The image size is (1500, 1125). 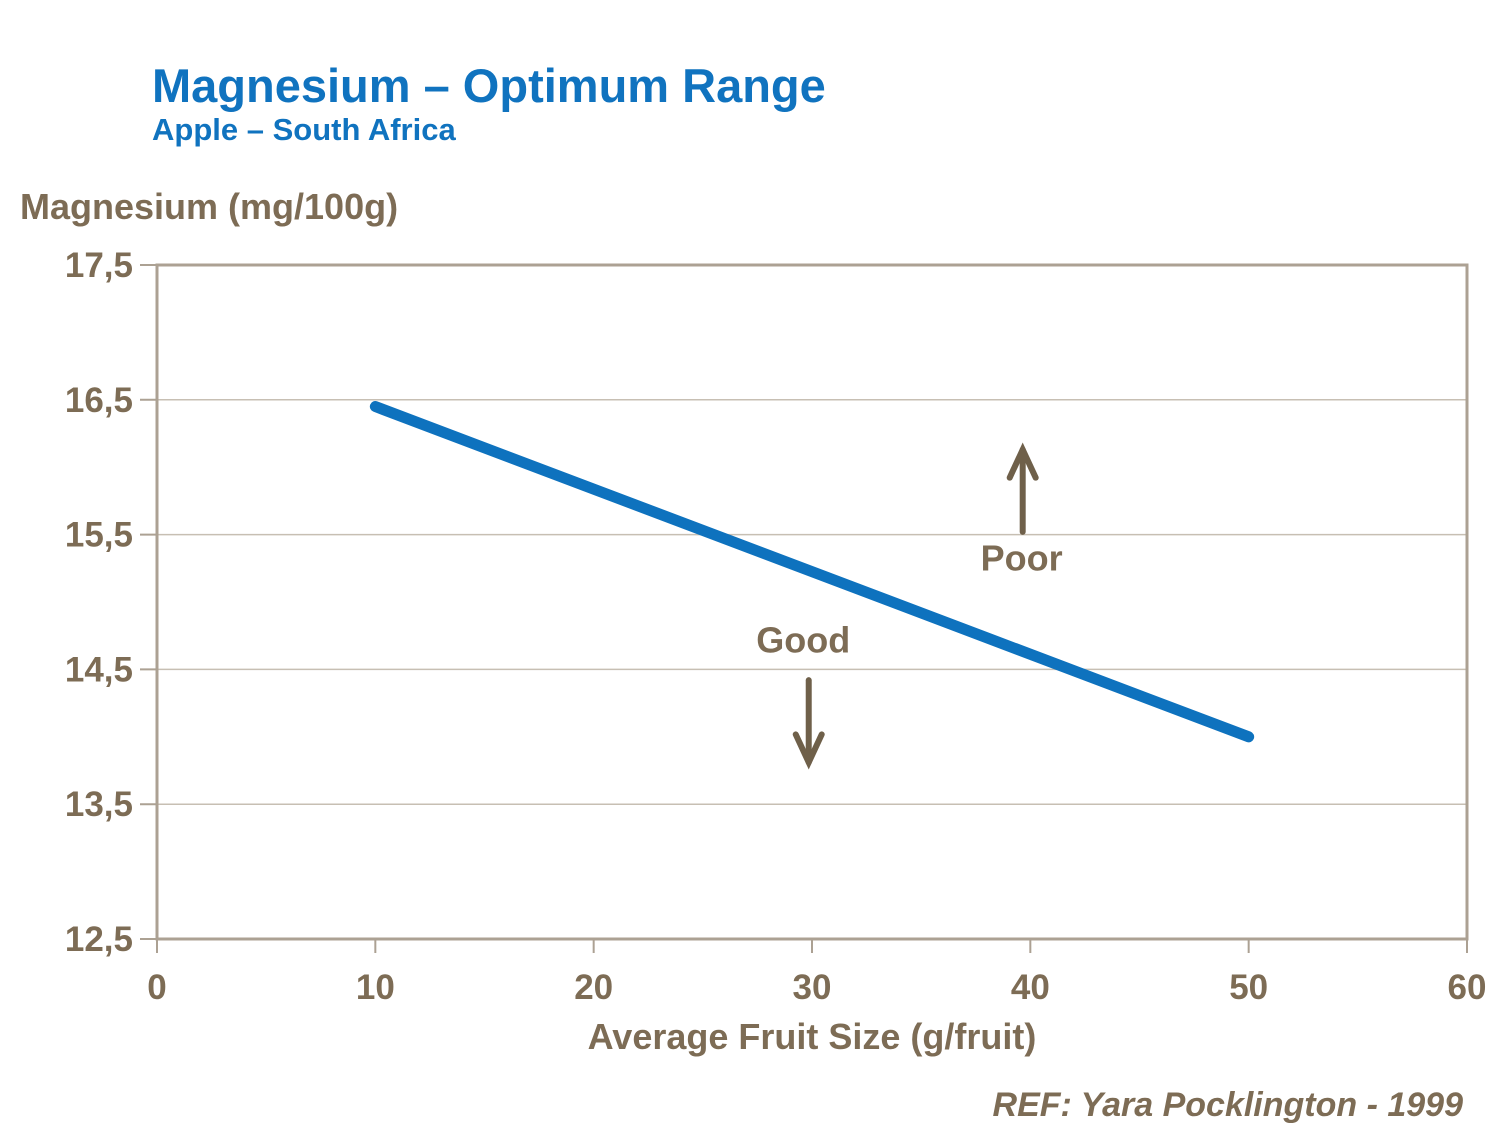 I want to click on y-axis-title: Magnesium (mg/100g), so click(x=209, y=206).